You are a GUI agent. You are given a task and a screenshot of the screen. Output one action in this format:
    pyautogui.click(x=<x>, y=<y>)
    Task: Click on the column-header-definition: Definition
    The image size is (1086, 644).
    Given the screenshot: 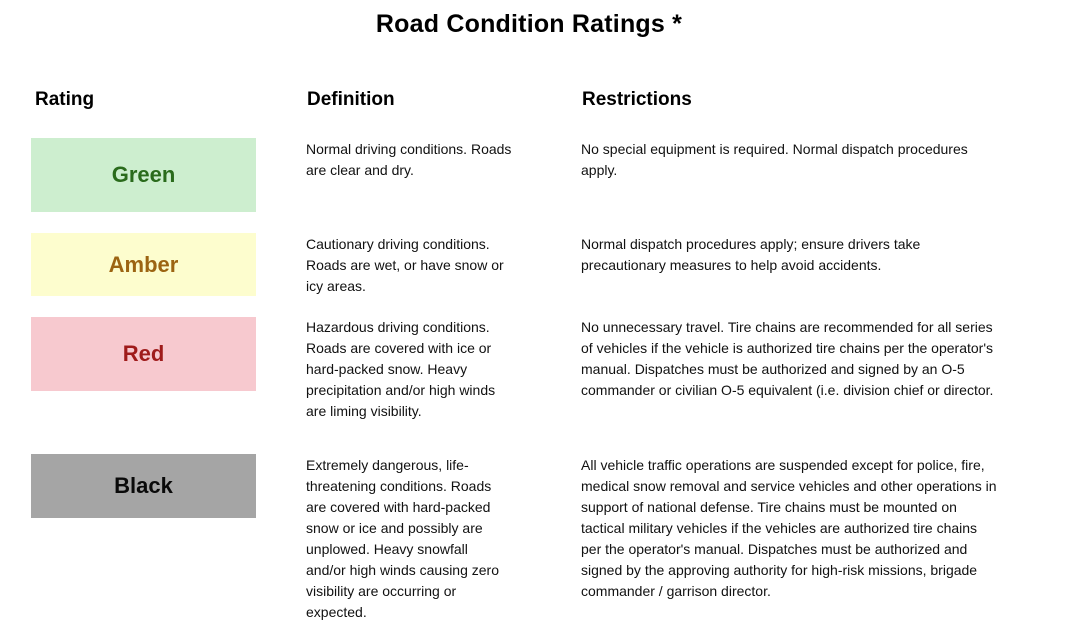 What is the action you would take?
    pyautogui.click(x=351, y=99)
    